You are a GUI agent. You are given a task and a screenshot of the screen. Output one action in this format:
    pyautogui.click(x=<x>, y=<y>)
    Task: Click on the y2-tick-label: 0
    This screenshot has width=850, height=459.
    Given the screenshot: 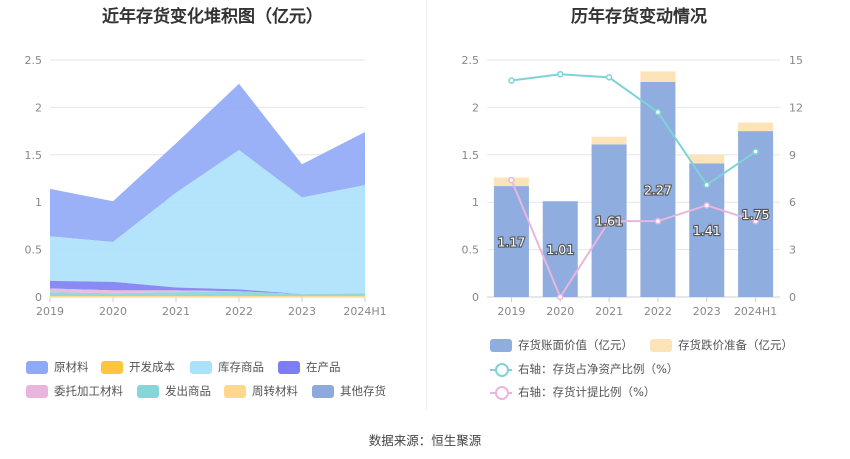 What is the action you would take?
    pyautogui.click(x=792, y=297)
    